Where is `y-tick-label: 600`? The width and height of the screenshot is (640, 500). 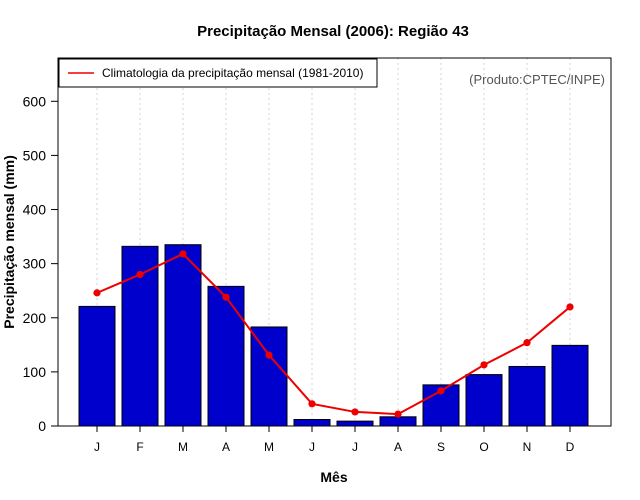 y-tick-label: 600 is located at coordinates (35, 101).